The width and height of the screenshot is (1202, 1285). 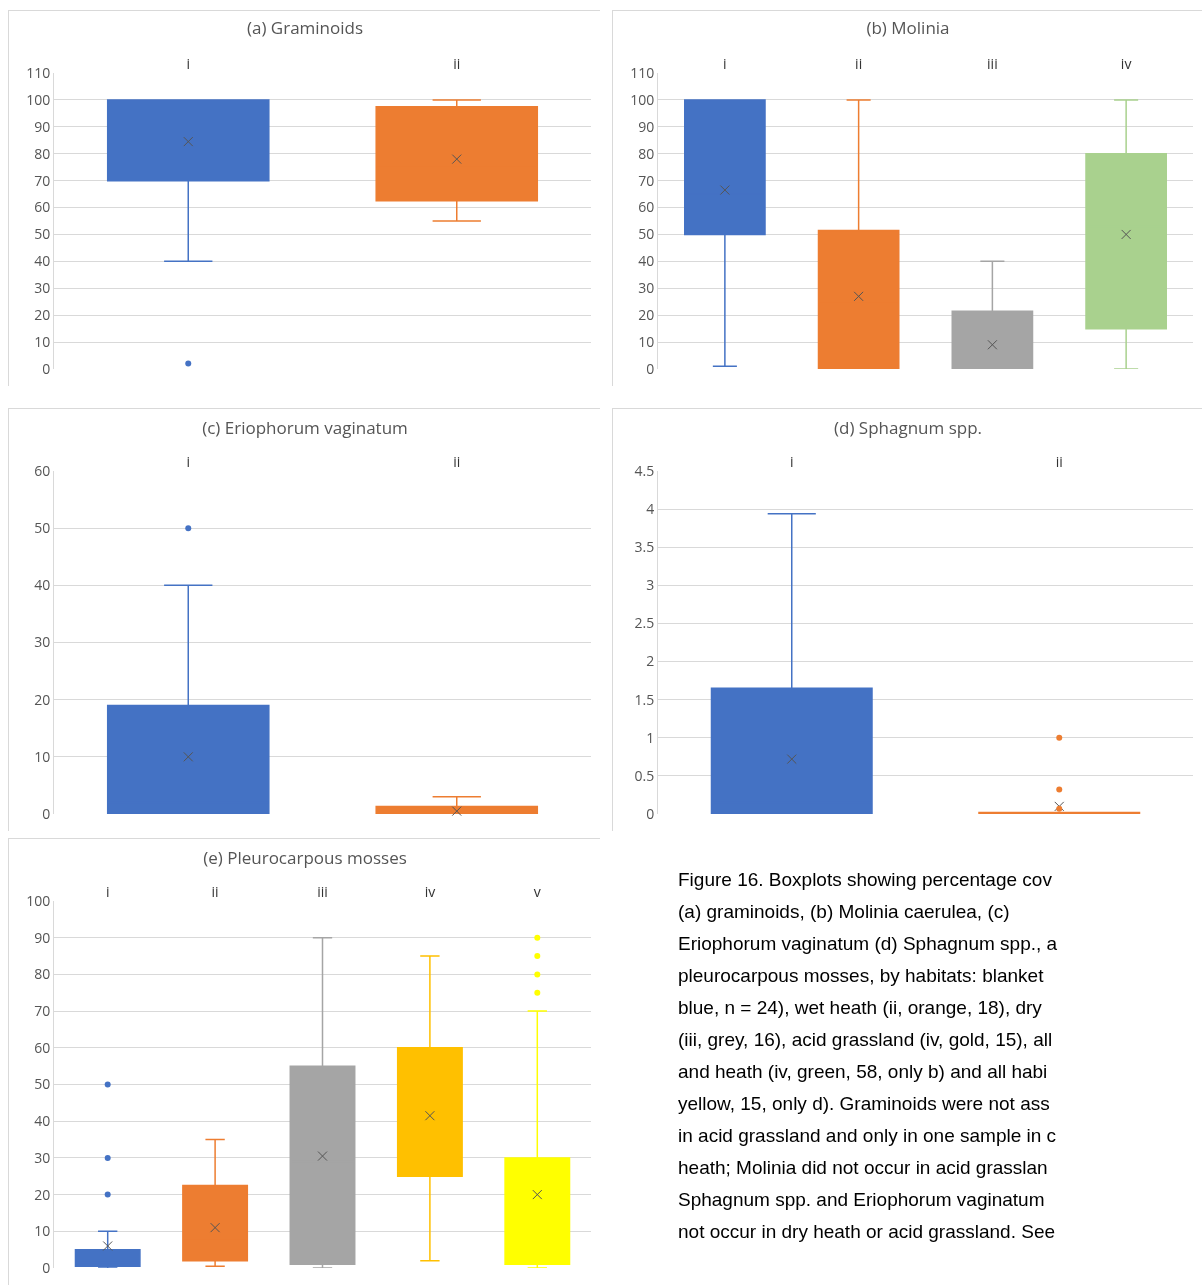 I want to click on chart-title: (e) Pleurocarpous mosses, so click(x=305, y=858).